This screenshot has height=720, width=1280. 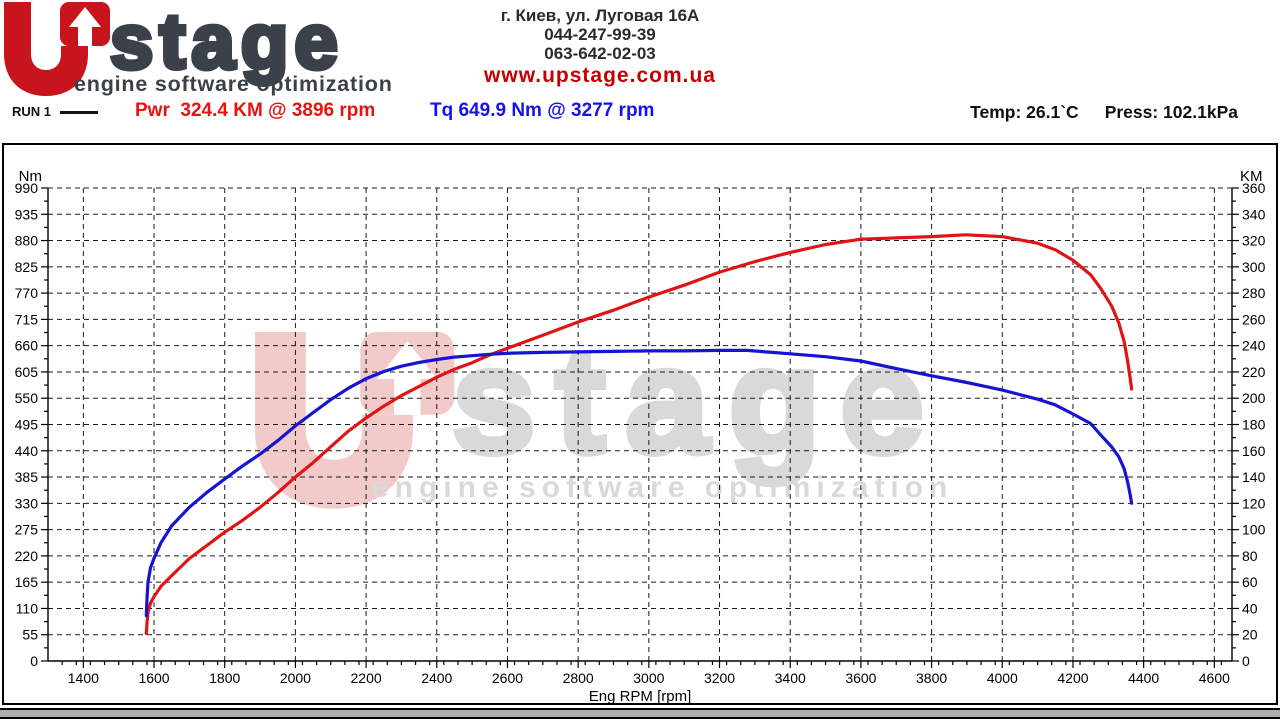 I want to click on svg-text: 3800, so click(x=931, y=678).